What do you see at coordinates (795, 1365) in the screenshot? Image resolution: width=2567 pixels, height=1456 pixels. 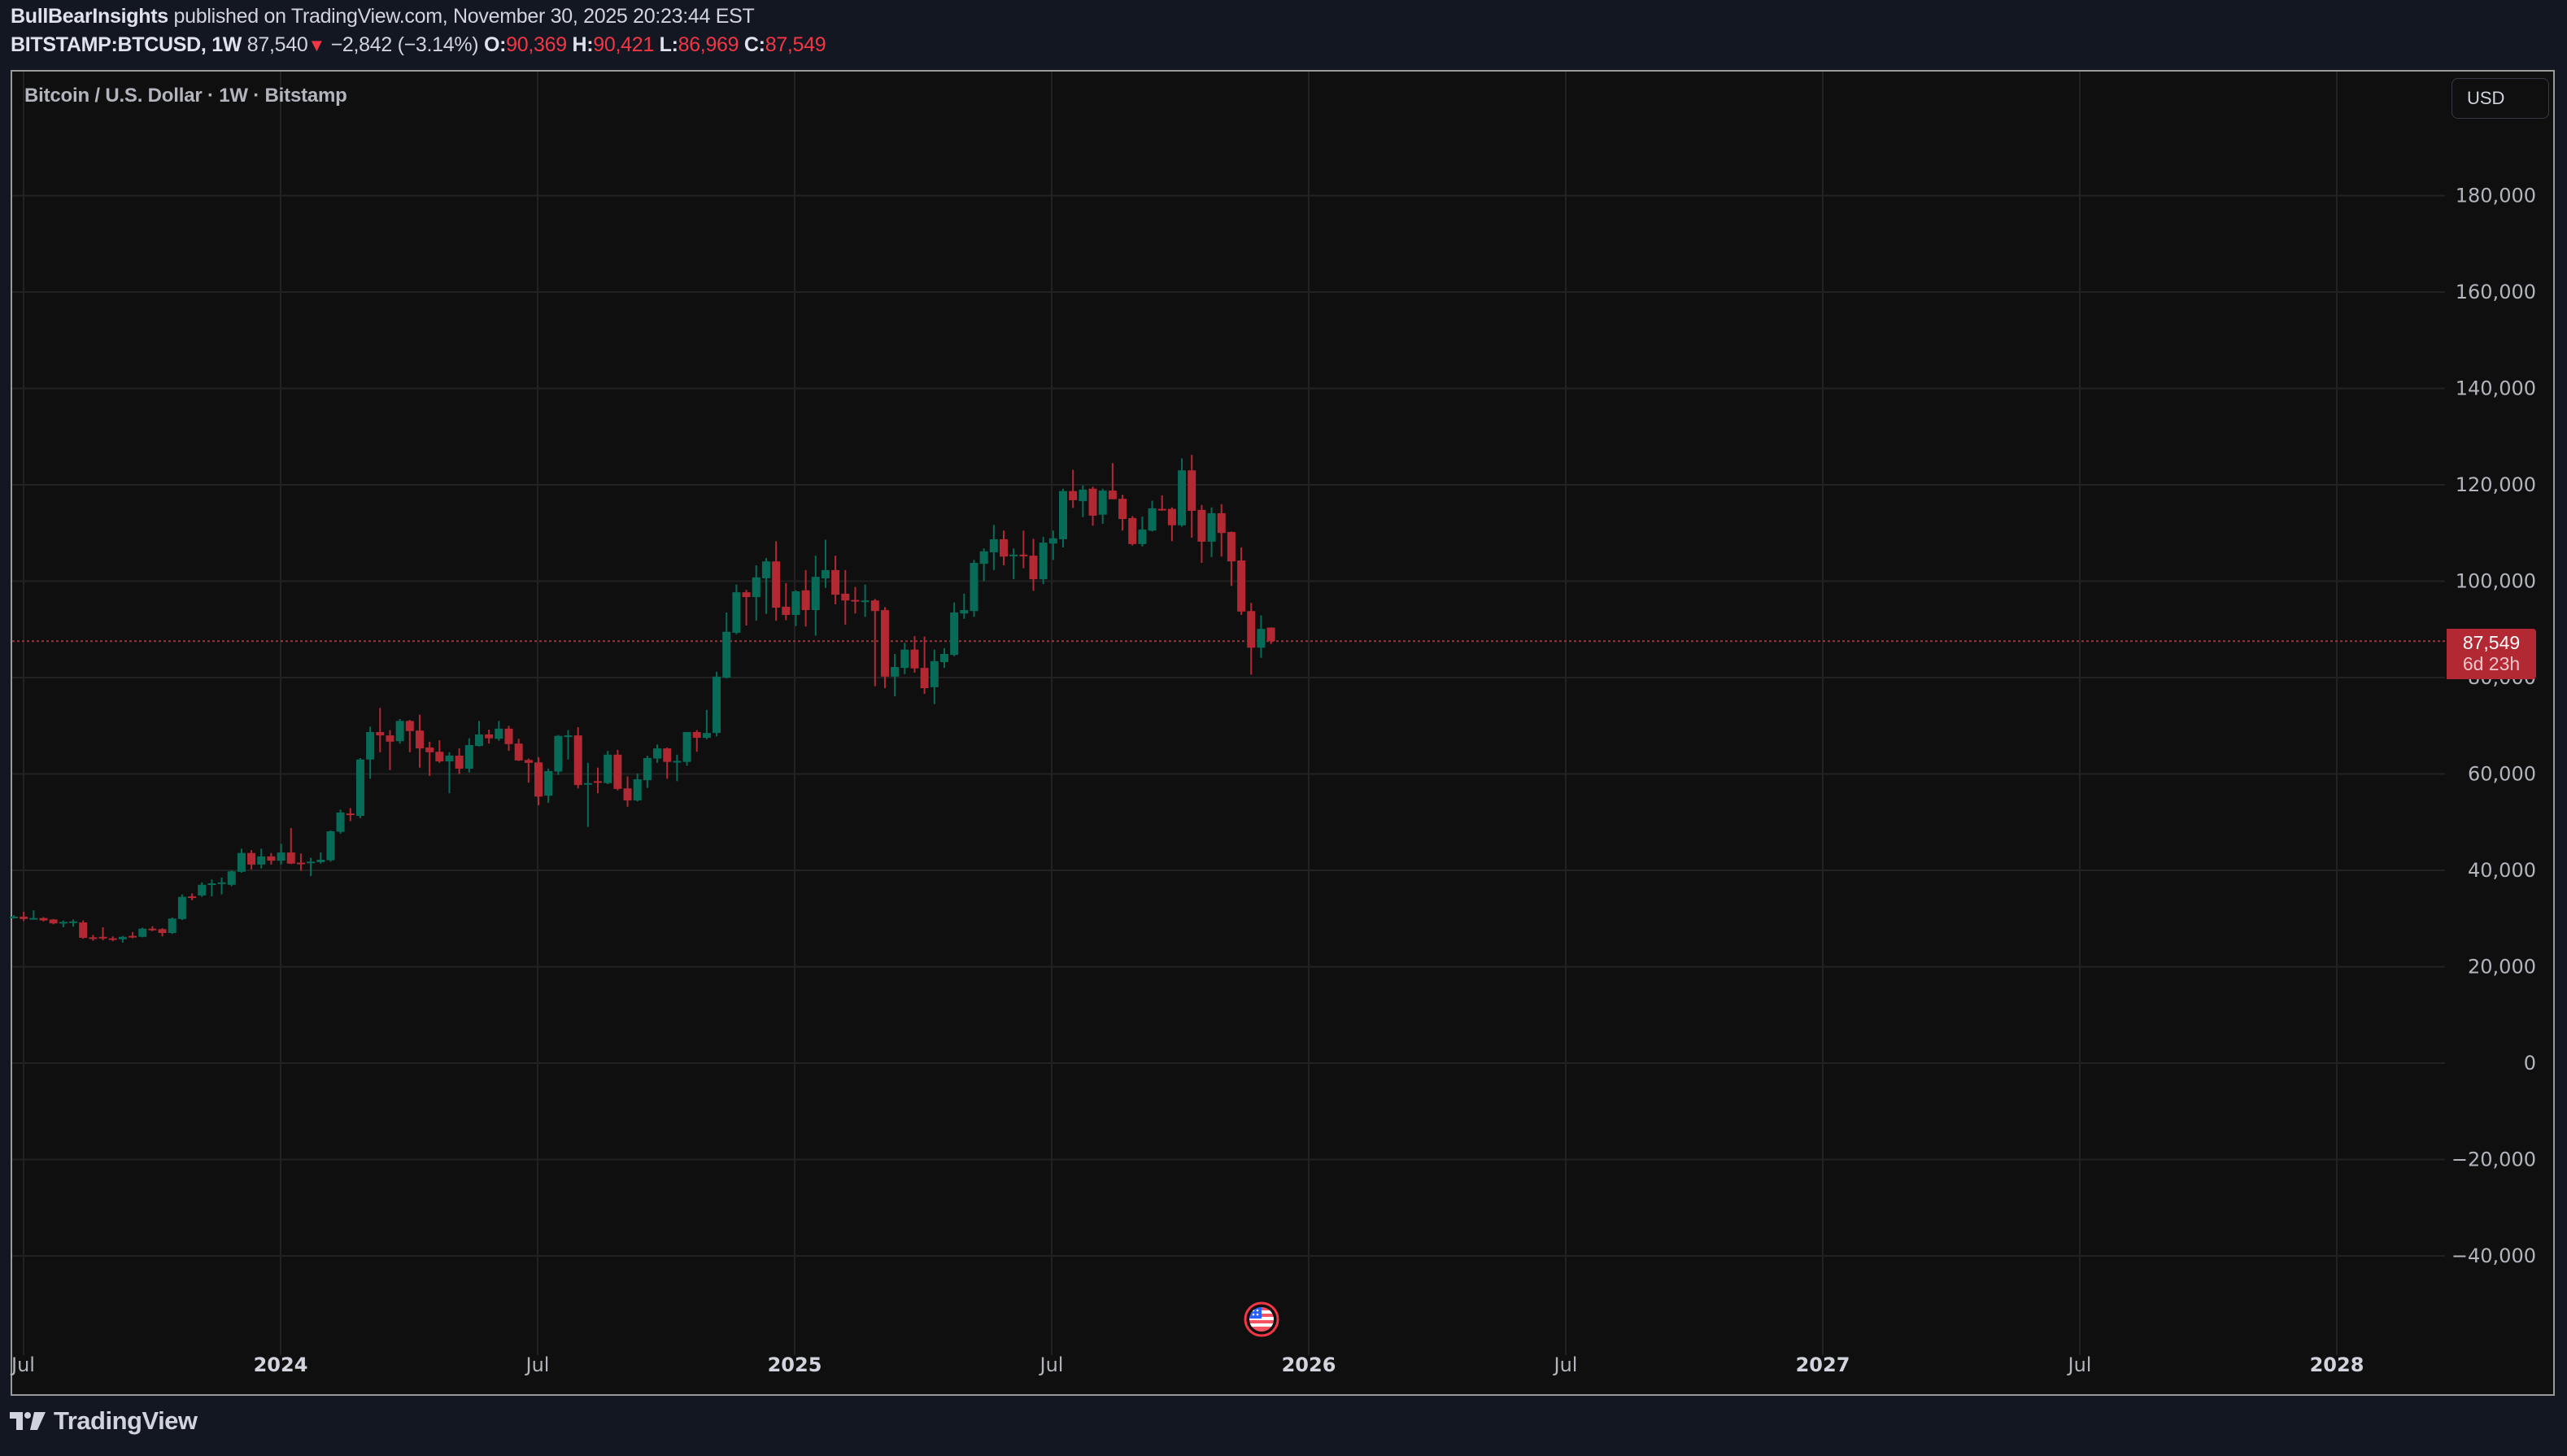 I see `time-tick-label: 2025` at bounding box center [795, 1365].